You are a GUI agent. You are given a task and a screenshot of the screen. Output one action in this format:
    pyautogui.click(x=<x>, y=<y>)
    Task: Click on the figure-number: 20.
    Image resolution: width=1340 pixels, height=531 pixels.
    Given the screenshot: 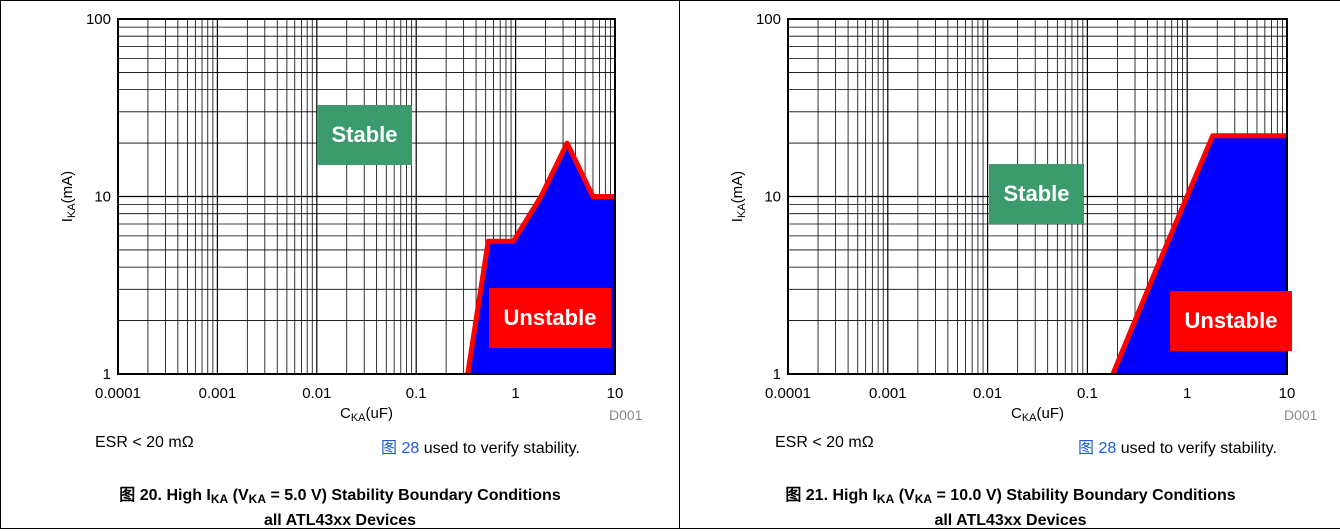 What is the action you would take?
    pyautogui.click(x=150, y=495)
    